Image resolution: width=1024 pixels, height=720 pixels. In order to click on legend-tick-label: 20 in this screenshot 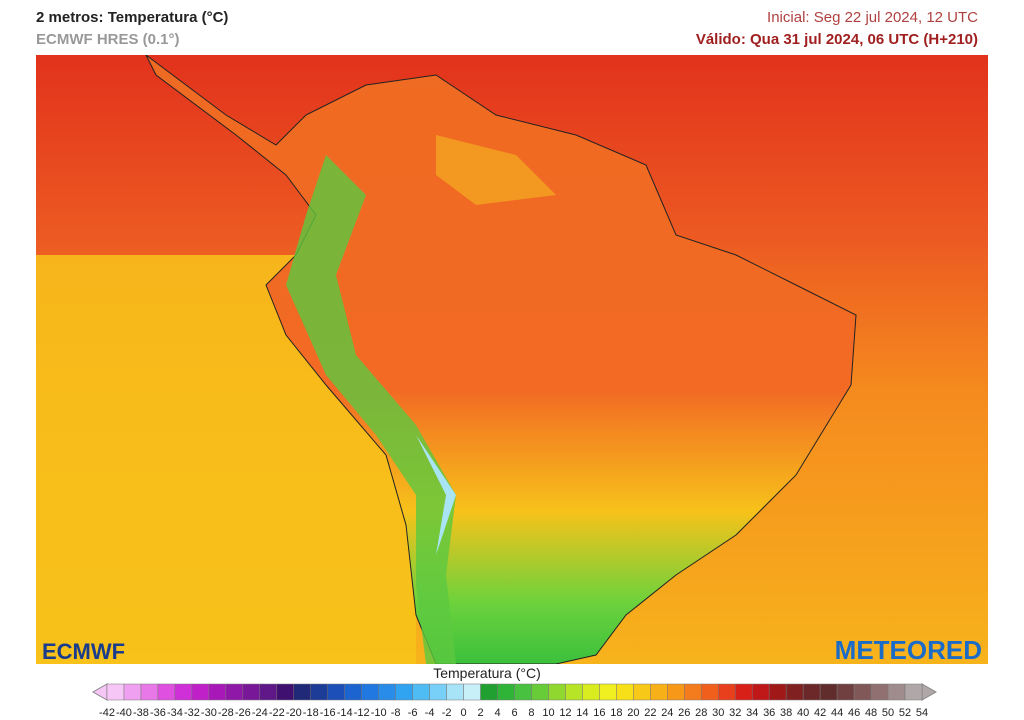, I will do `click(633, 713)`.